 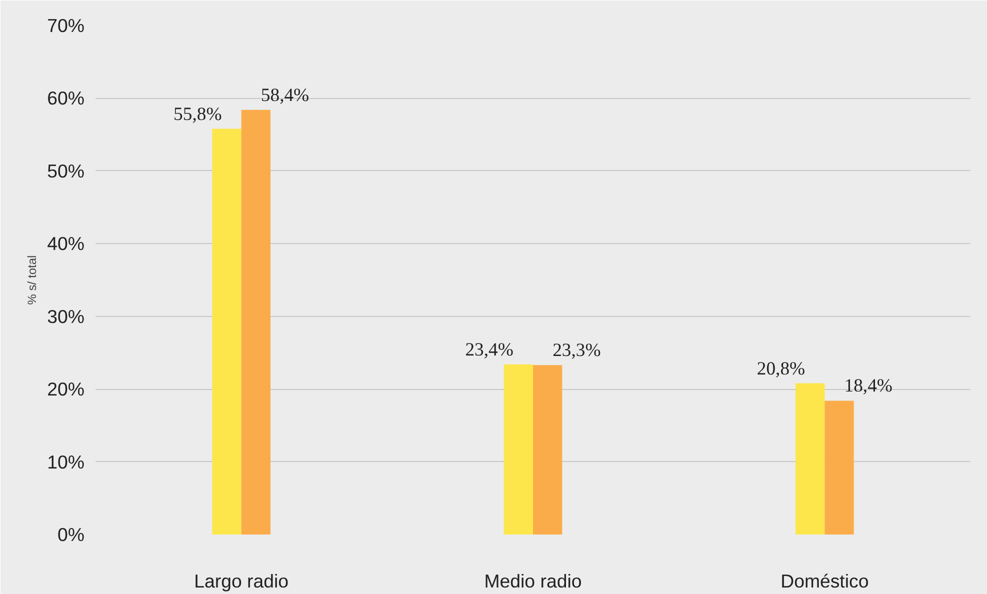 What do you see at coordinates (781, 369) in the screenshot?
I see `data-label: 20,8%` at bounding box center [781, 369].